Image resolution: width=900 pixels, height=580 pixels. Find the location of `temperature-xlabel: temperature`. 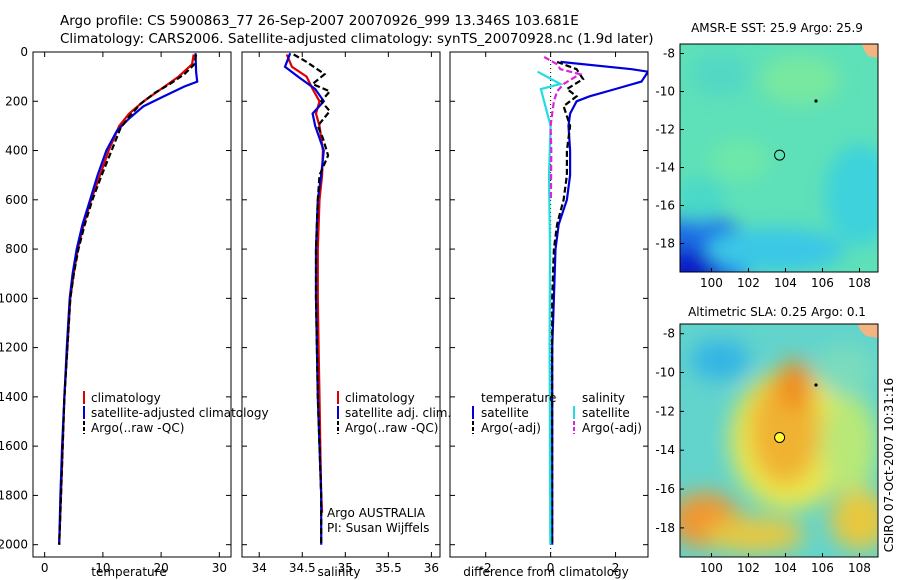

temperature-xlabel: temperature is located at coordinates (128, 572).